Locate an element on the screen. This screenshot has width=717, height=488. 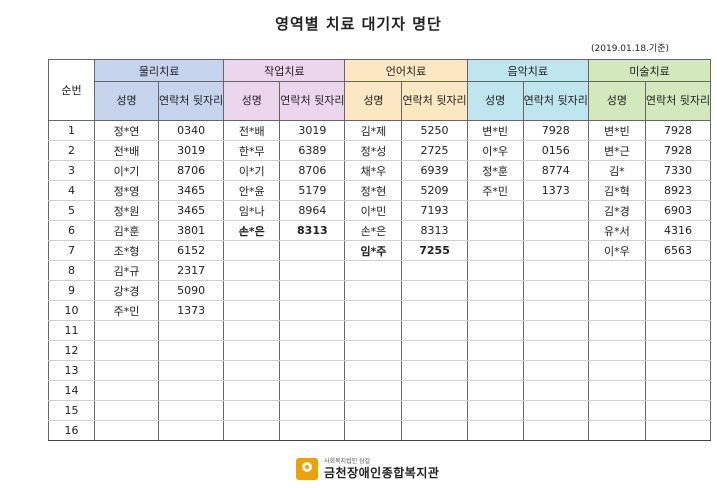
reference-date: (2019.01.18.기준) is located at coordinates (630, 49).